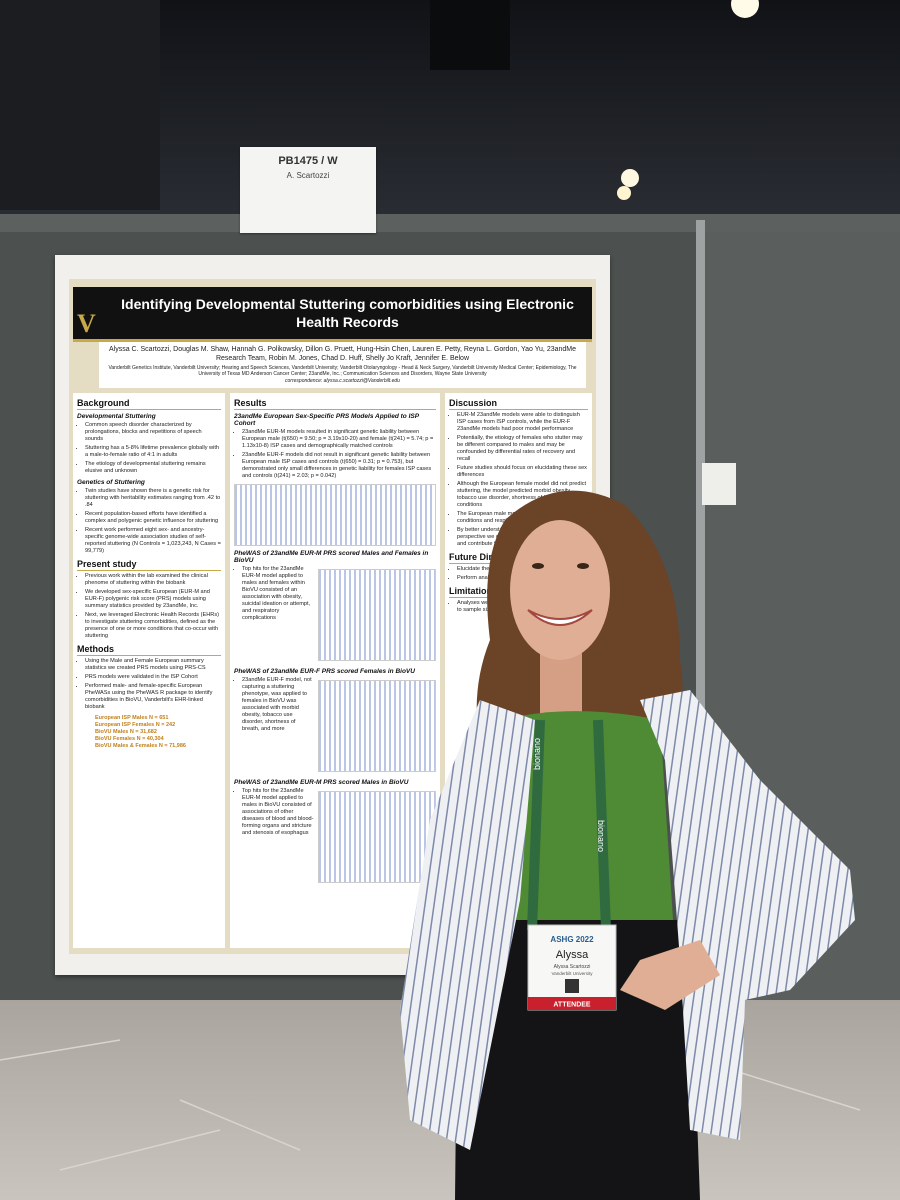 The image size is (900, 1200). What do you see at coordinates (560, 590) in the screenshot?
I see `face` at bounding box center [560, 590].